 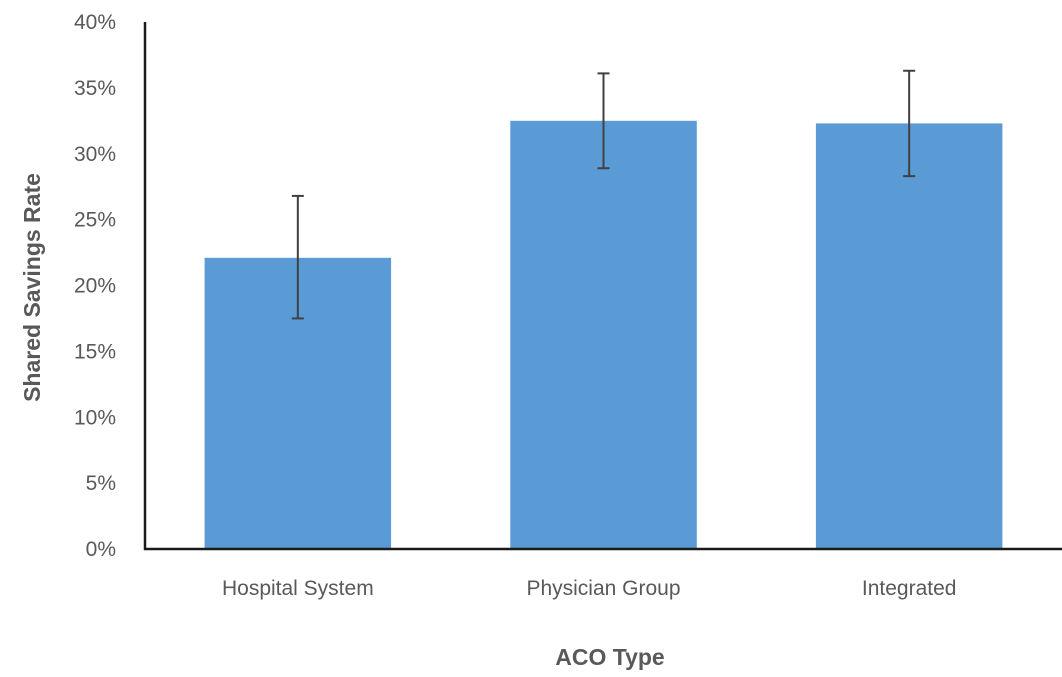 What do you see at coordinates (95, 22) in the screenshot?
I see `y-tick-label: 40%` at bounding box center [95, 22].